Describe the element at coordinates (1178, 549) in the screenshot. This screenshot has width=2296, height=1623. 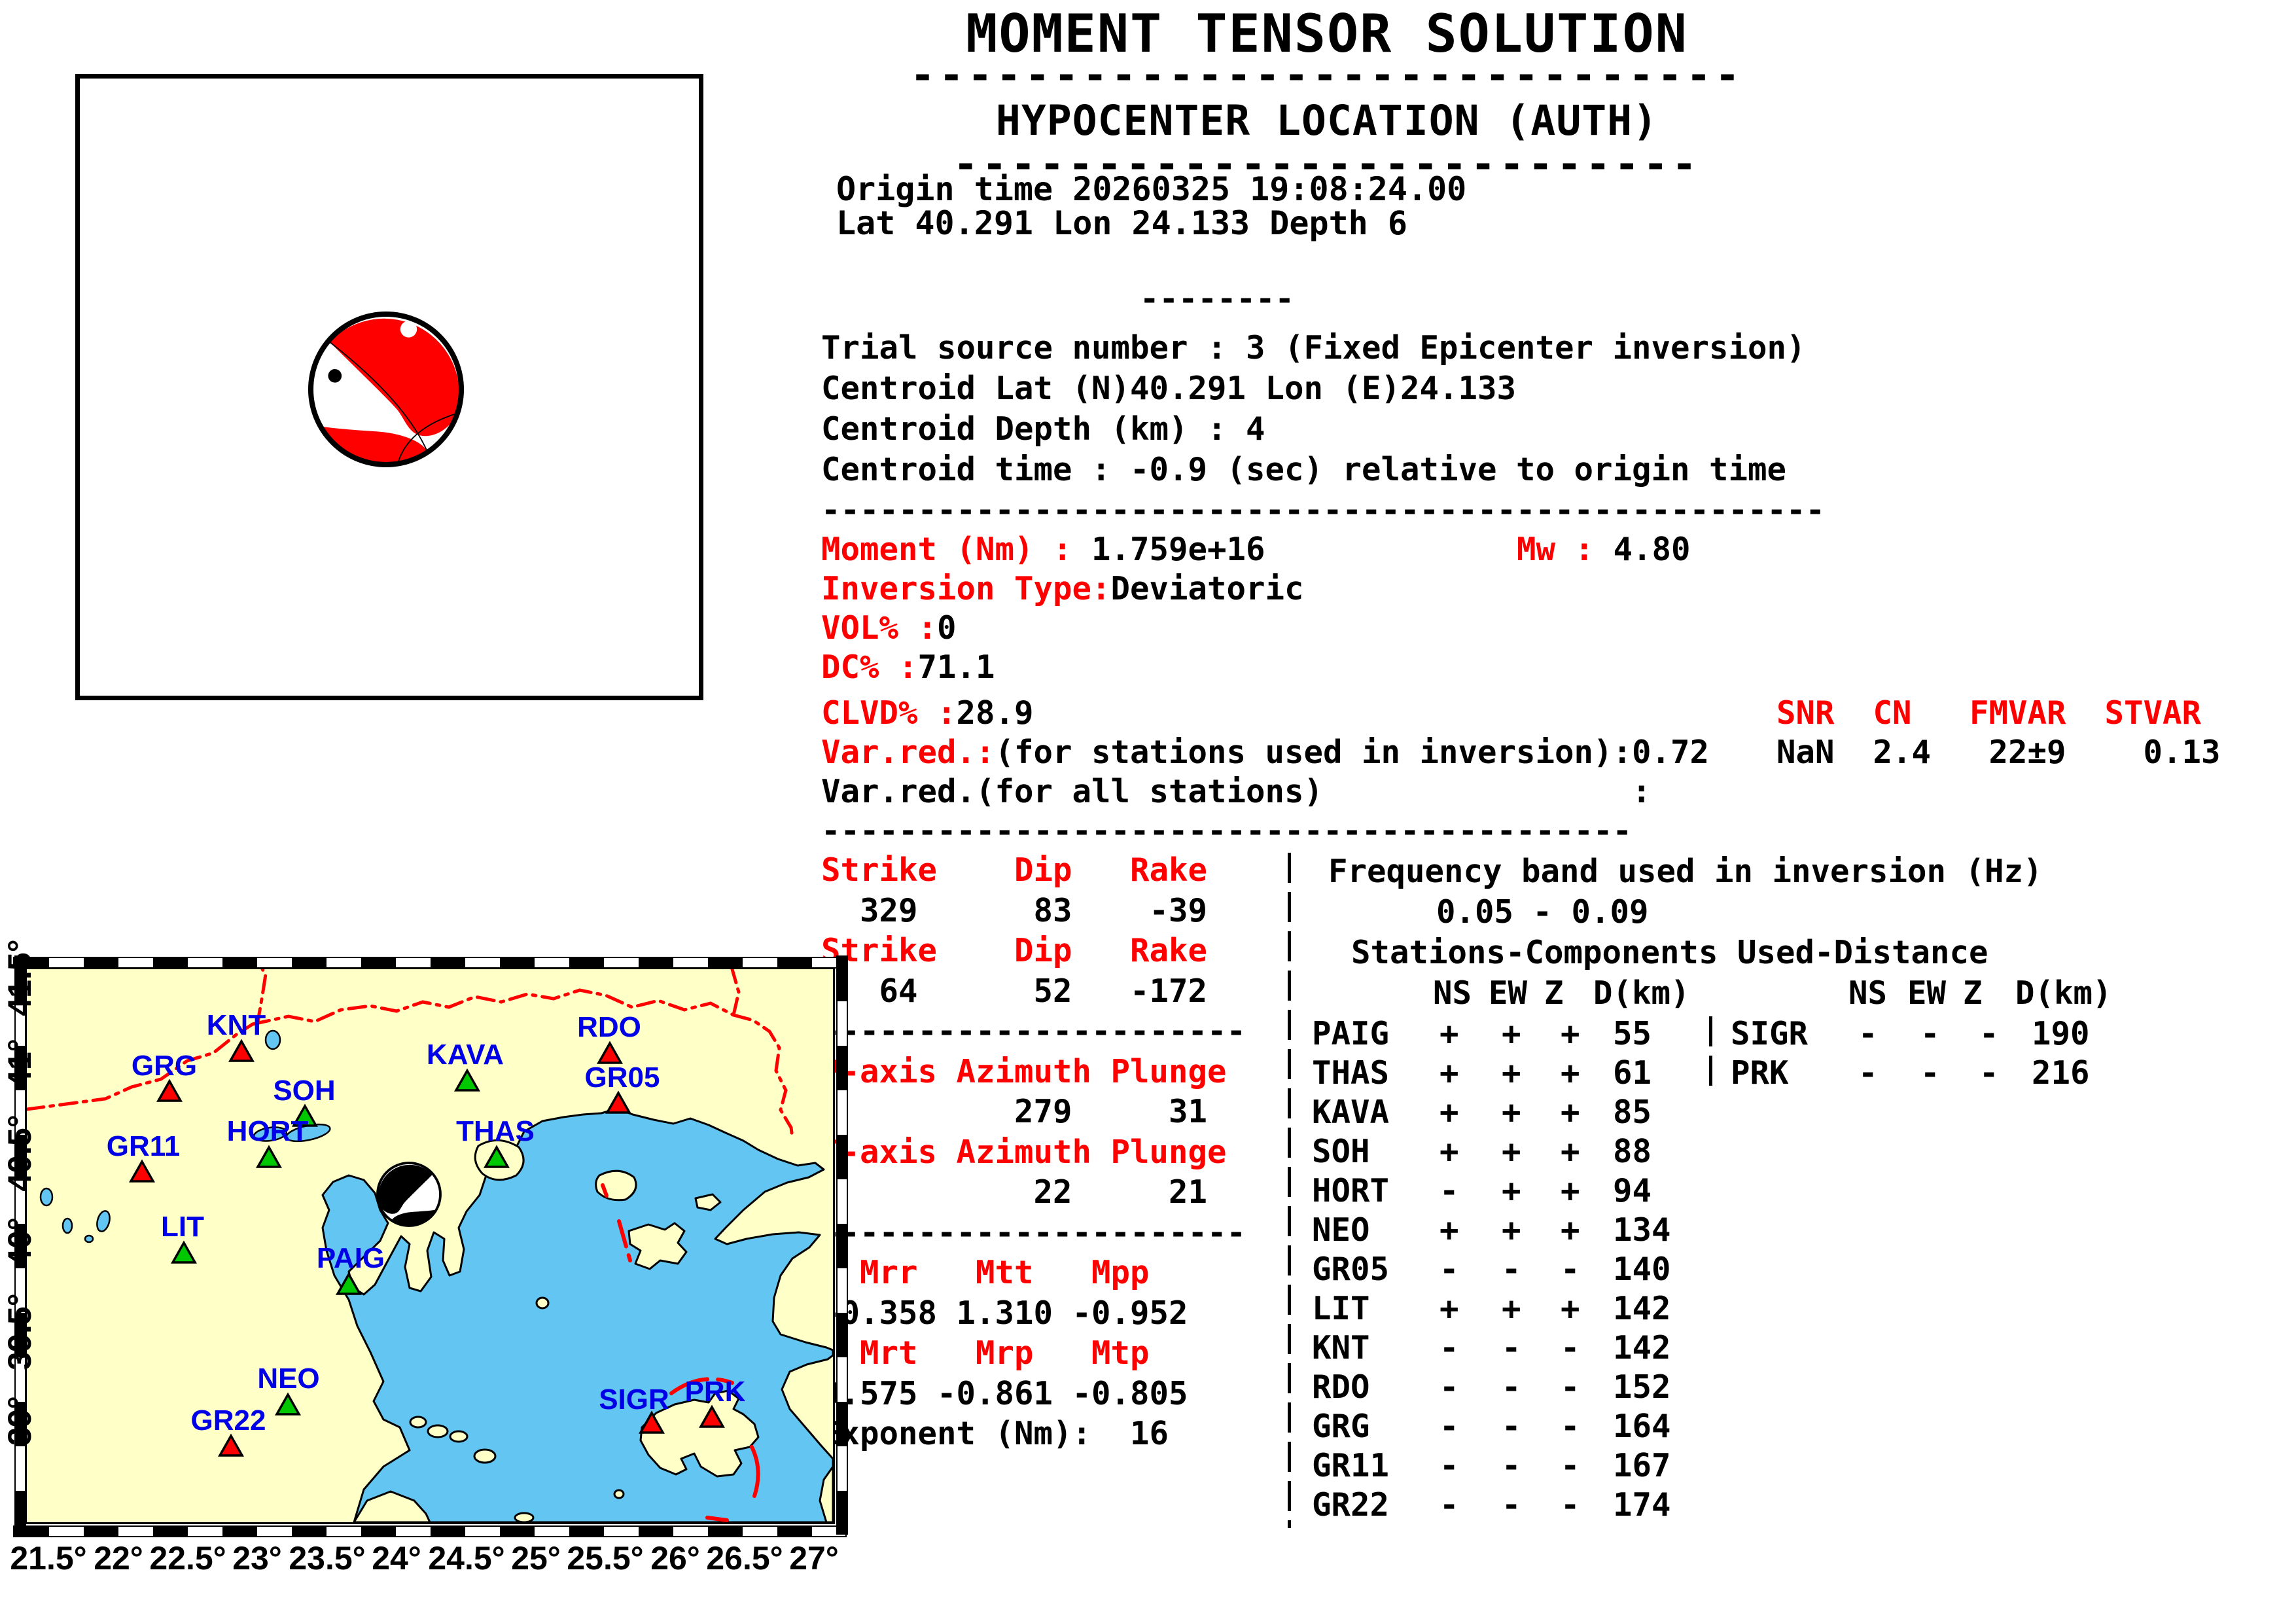
I see `moment-value: 1.759e+16` at that location.